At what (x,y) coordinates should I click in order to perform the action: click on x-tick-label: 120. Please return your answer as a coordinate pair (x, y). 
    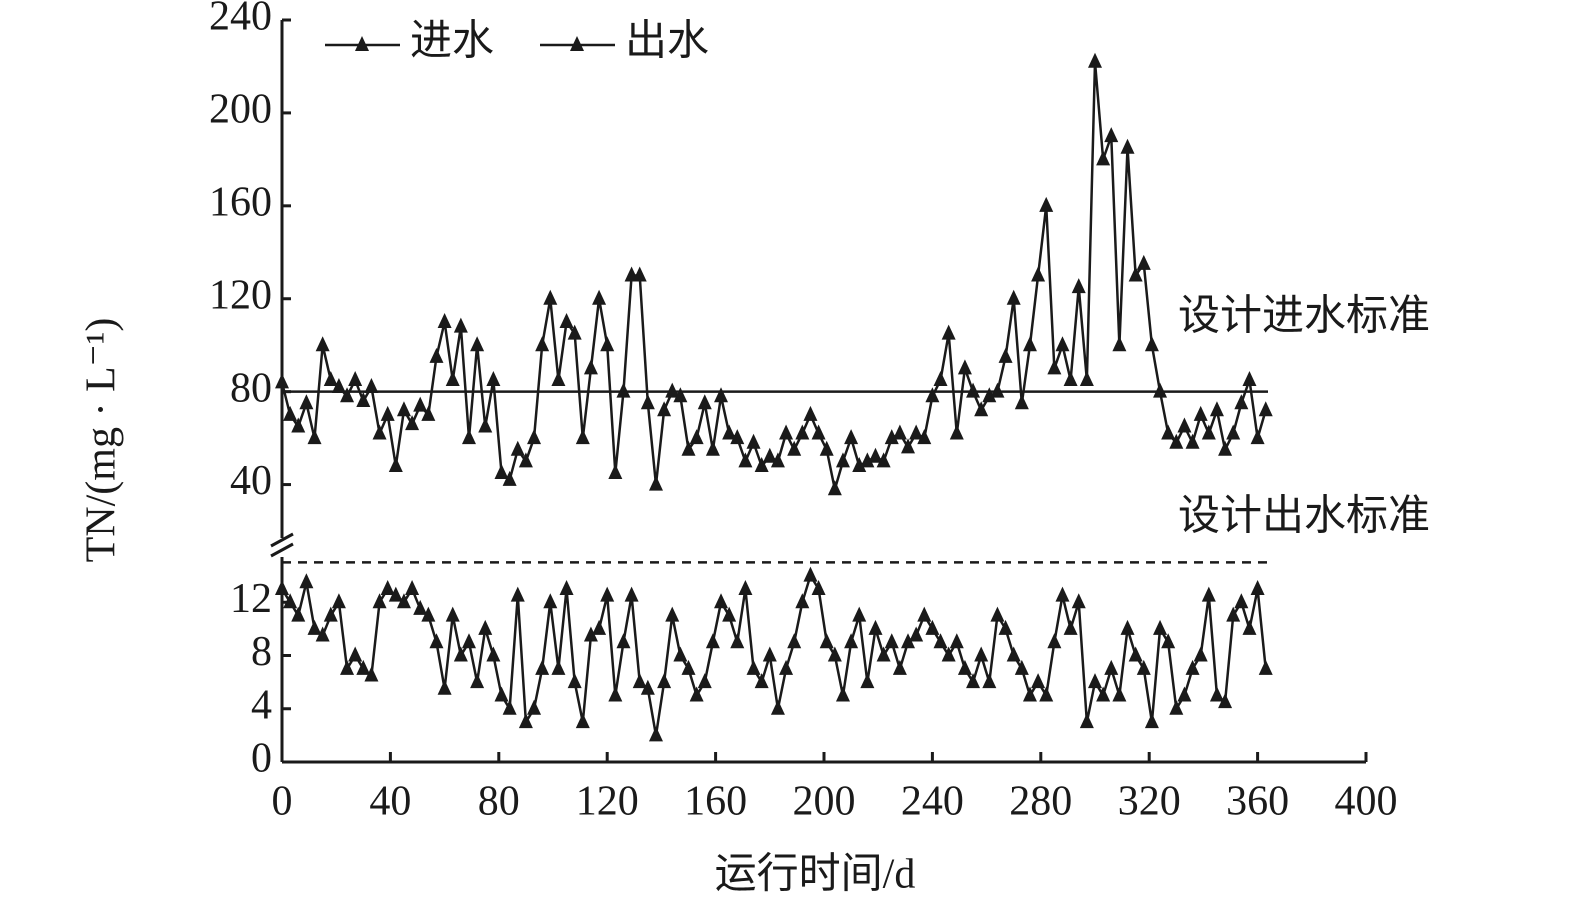
    Looking at the image, I should click on (607, 802).